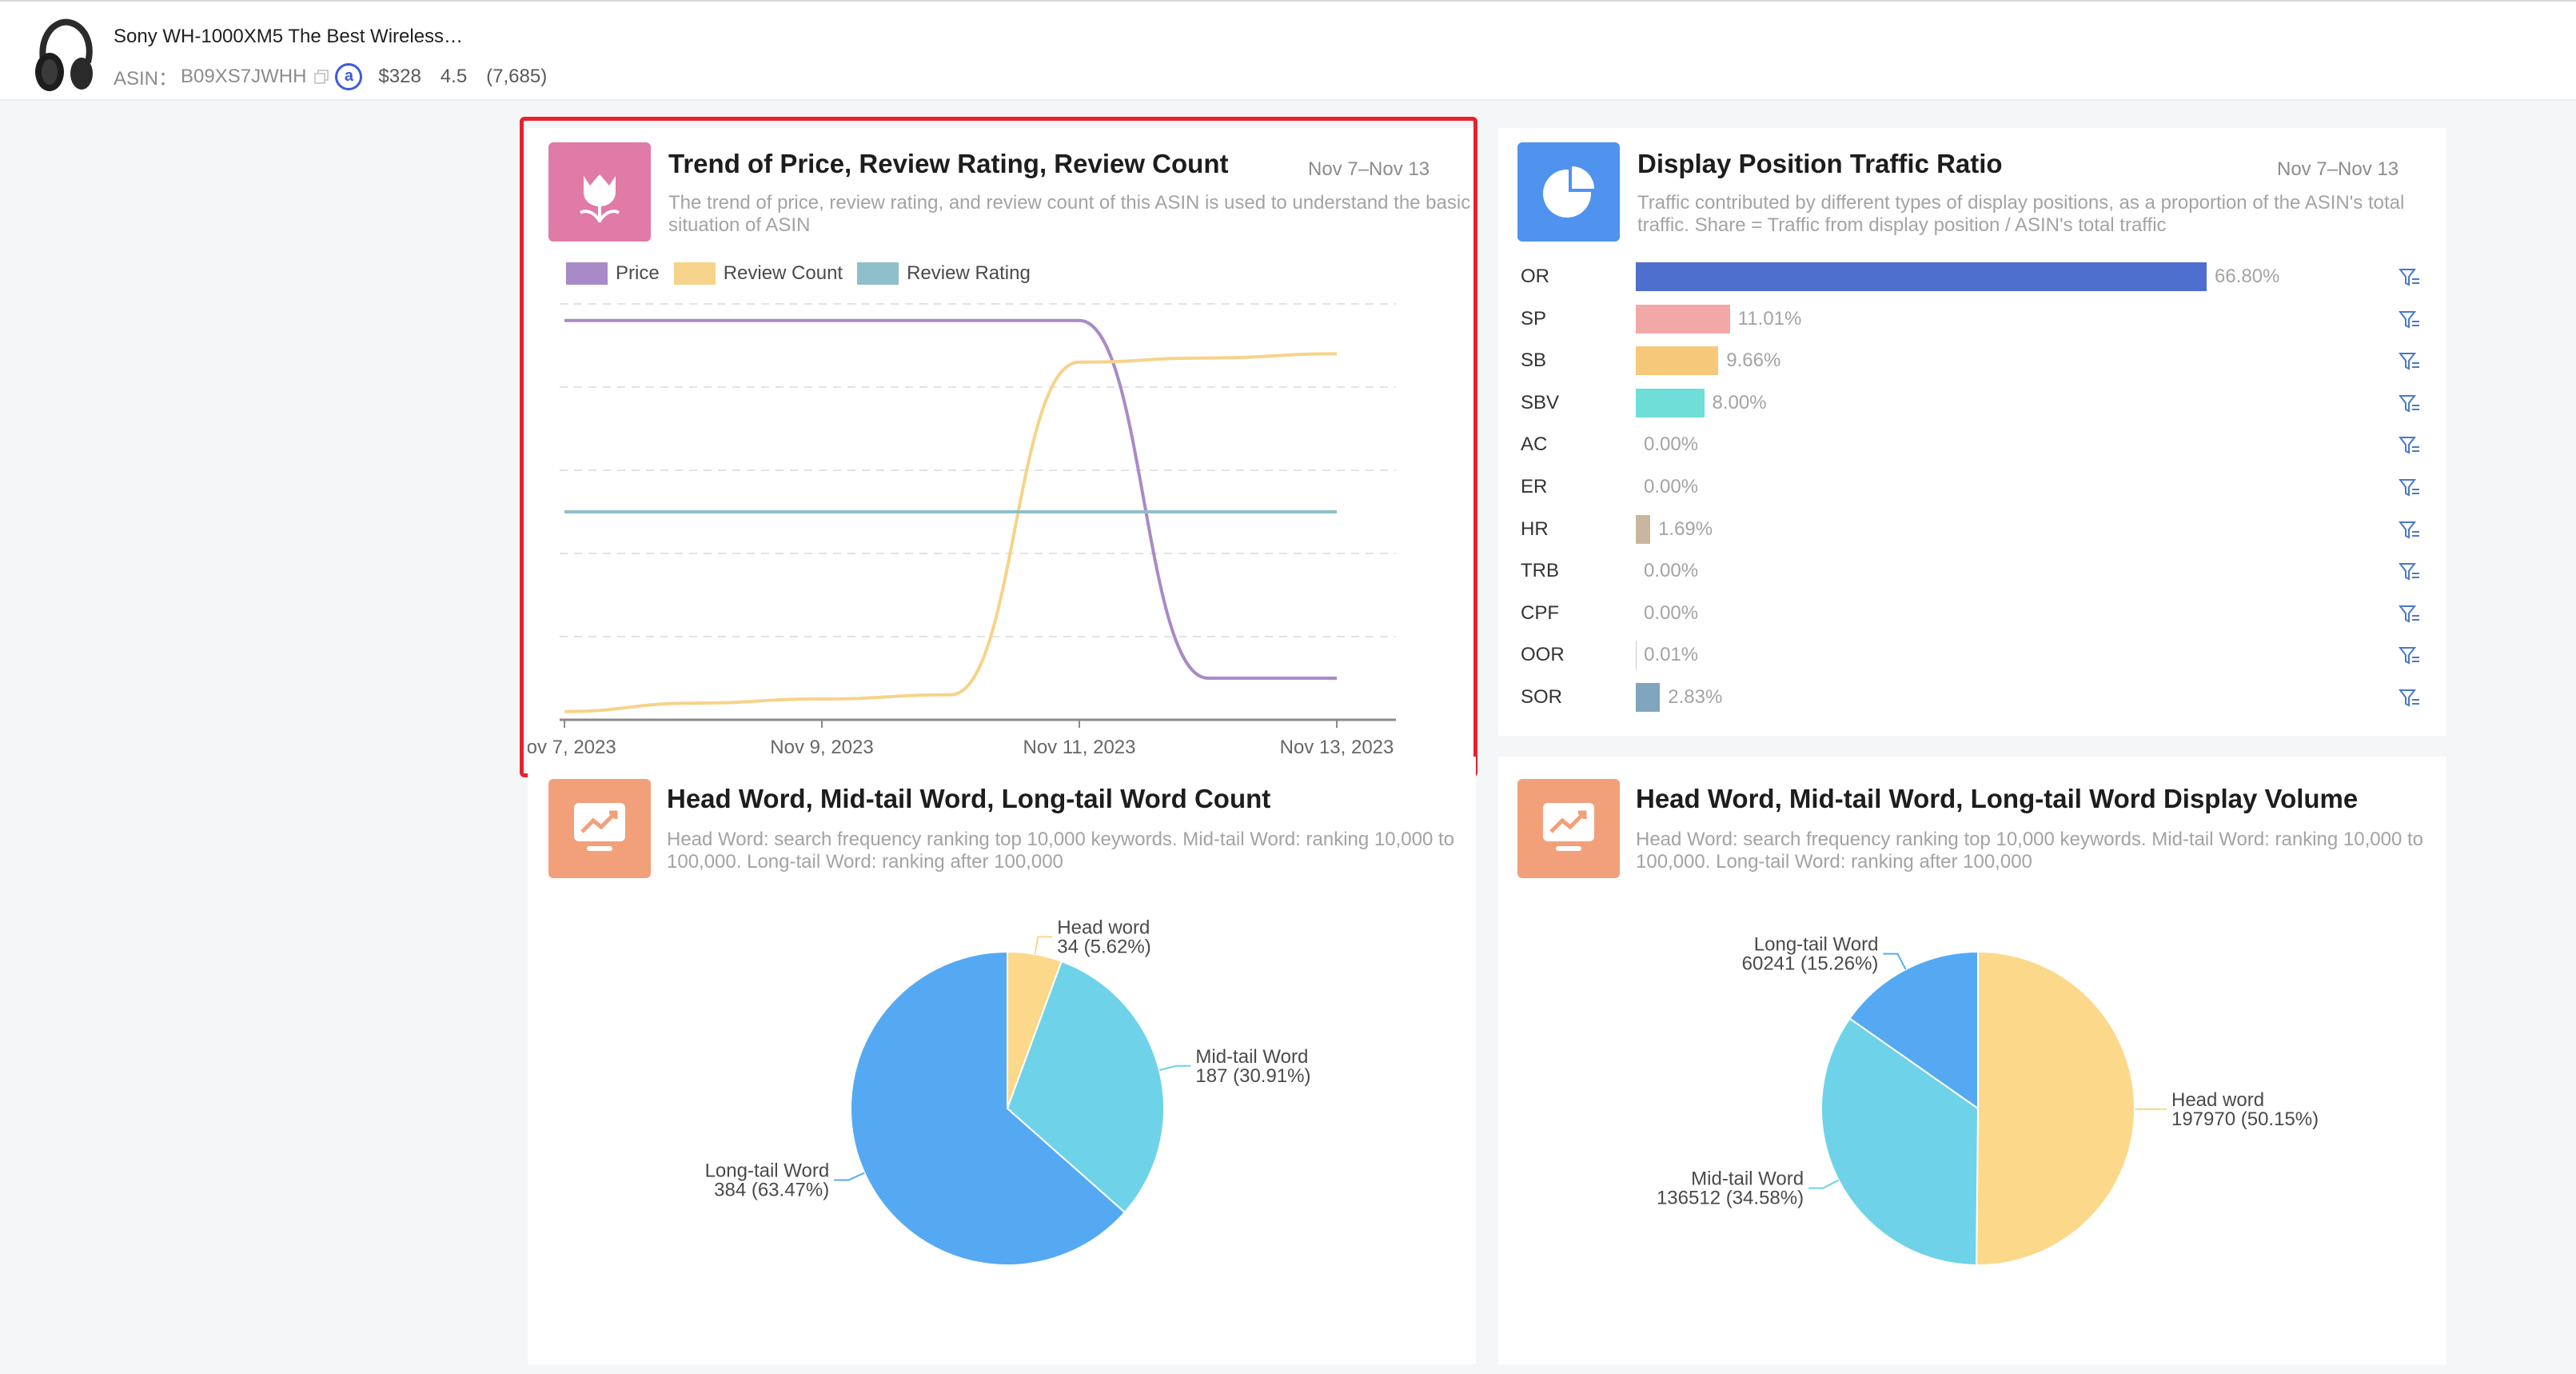 Image resolution: width=2576 pixels, height=1374 pixels. I want to click on pie-label-value: 60241 (15.26%), so click(1811, 964).